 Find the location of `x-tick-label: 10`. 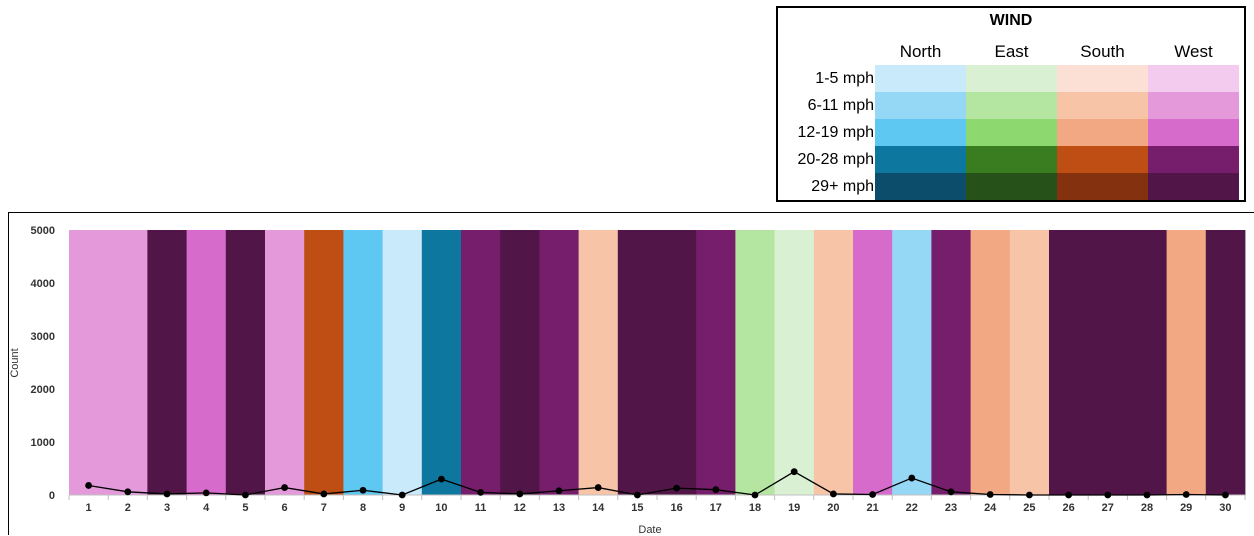

x-tick-label: 10 is located at coordinates (441, 508).